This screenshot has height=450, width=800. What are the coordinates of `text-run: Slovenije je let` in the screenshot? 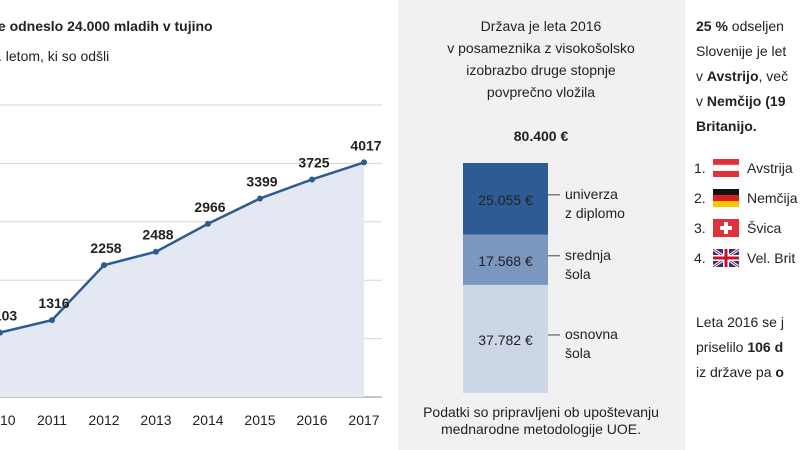 It's located at (741, 51).